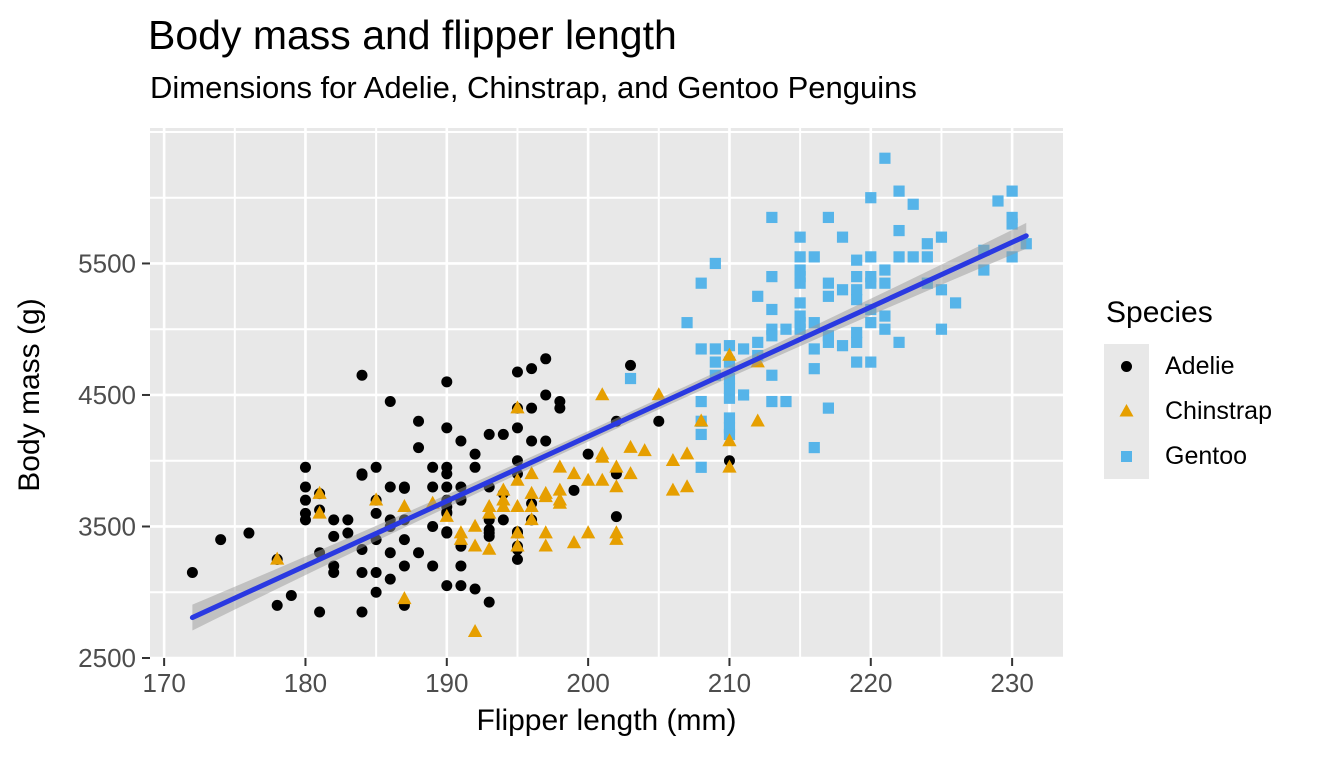  What do you see at coordinates (107, 263) in the screenshot?
I see `svg-text: 5500` at bounding box center [107, 263].